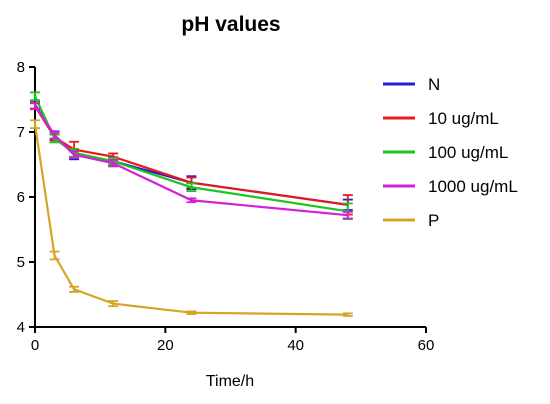  Describe the element at coordinates (473, 186) in the screenshot. I see `legend-label: 1000 ug/mL` at that location.